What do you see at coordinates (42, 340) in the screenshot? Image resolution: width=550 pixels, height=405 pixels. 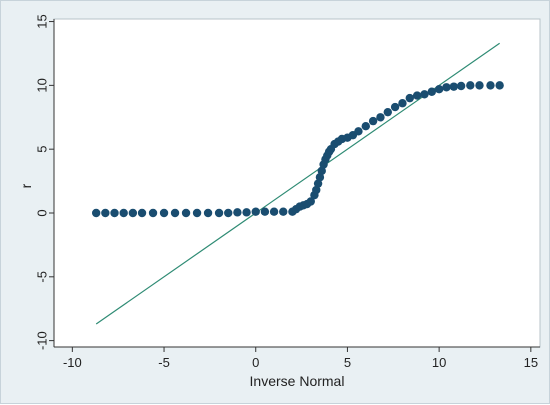 I see `y-tick-label: -10` at bounding box center [42, 340].